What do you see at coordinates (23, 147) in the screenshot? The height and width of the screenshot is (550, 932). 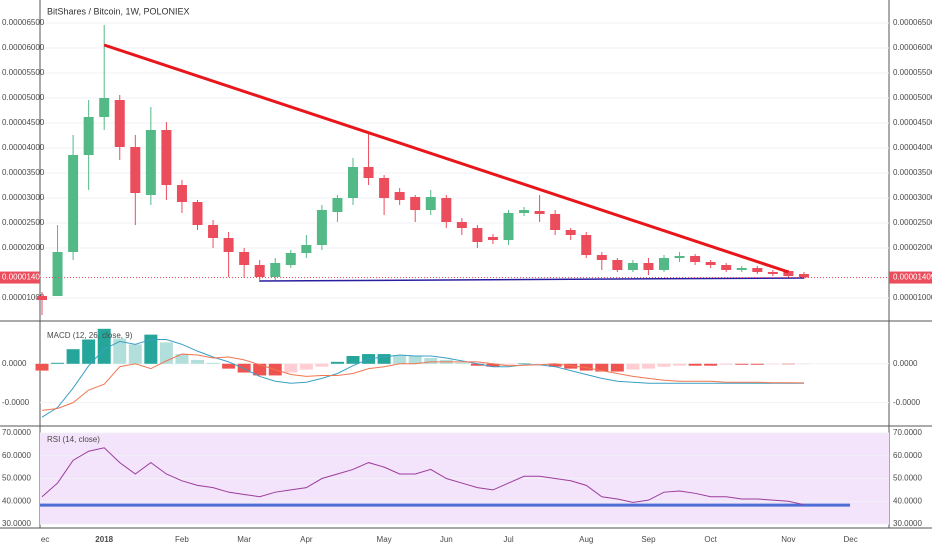 I see `y-tick-label: 0.00004000` at bounding box center [23, 147].